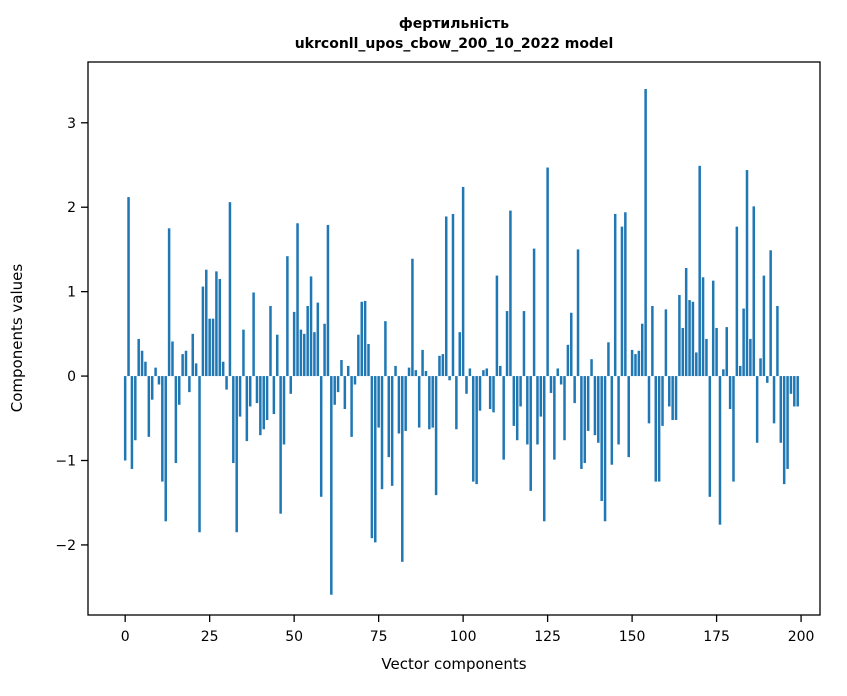 The image size is (847, 696). Describe the element at coordinates (454, 24) in the screenshot. I see `chart-title-word: фертильність` at that location.